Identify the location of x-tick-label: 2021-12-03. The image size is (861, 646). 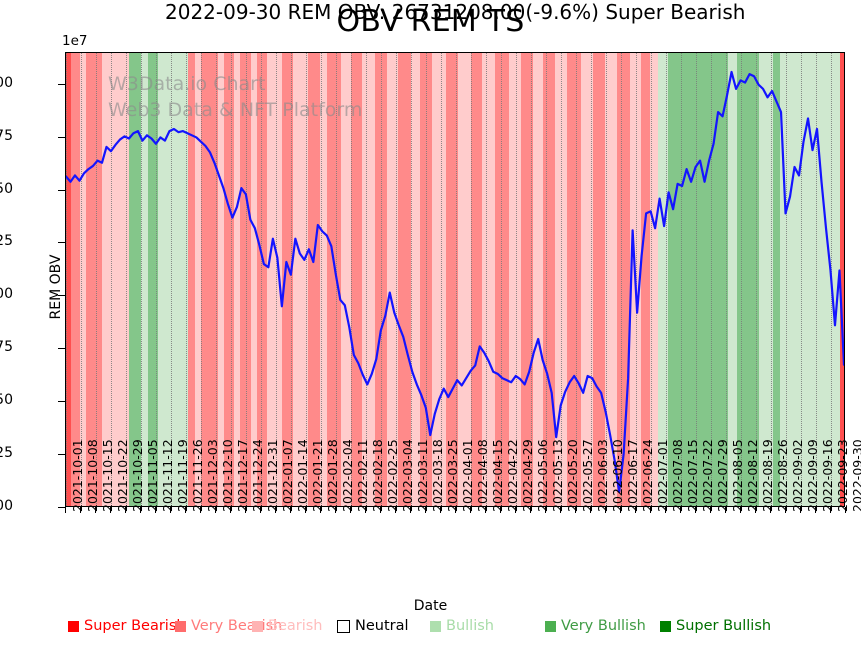
(212, 475).